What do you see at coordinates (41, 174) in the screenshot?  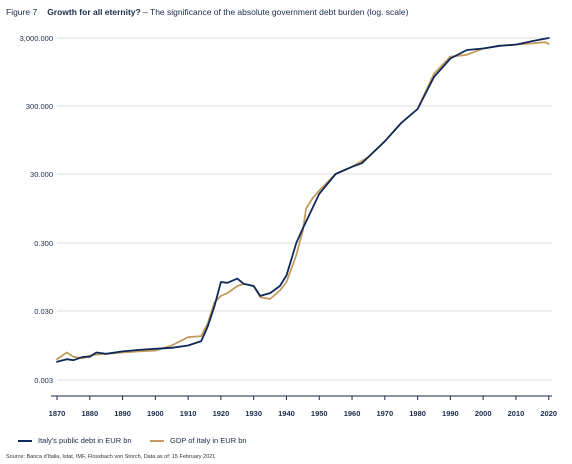 I see `y-tick-label: 30.000` at bounding box center [41, 174].